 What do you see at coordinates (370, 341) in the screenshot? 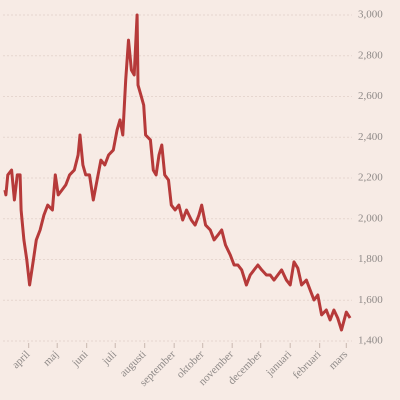
I see `y-tick-label: 1,400` at bounding box center [370, 341].